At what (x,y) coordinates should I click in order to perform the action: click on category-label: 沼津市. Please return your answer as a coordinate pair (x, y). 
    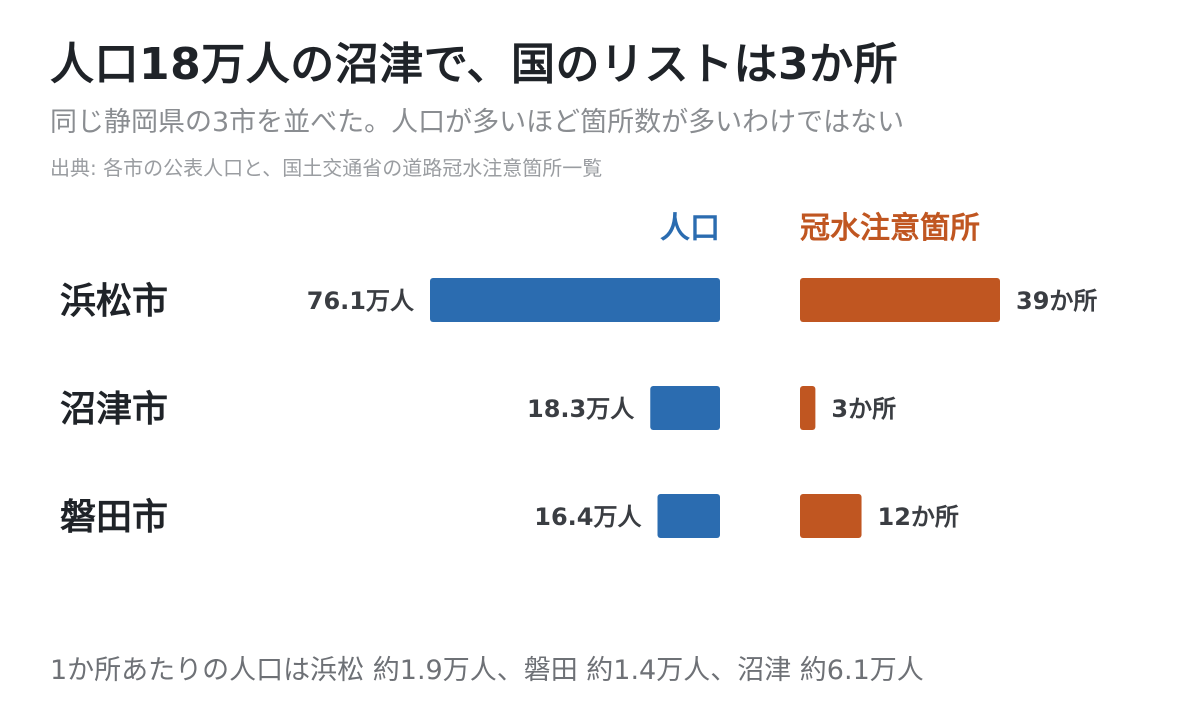
    Looking at the image, I should click on (114, 409).